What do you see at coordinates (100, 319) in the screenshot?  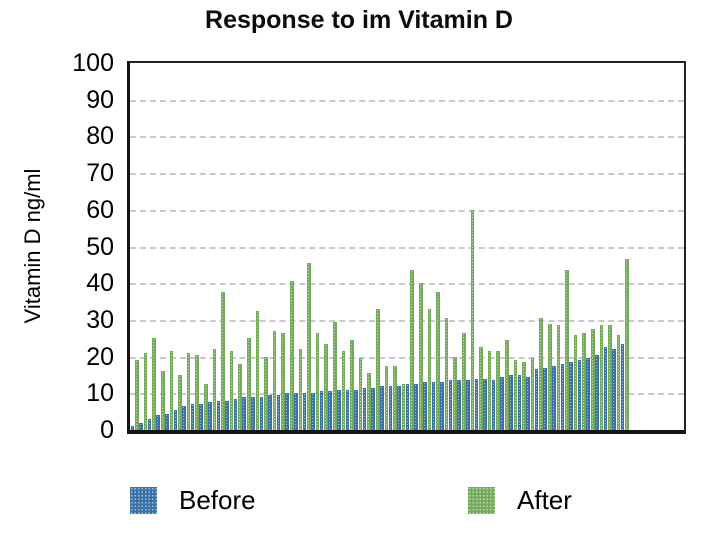 I see `y-tick-30: 30` at bounding box center [100, 319].